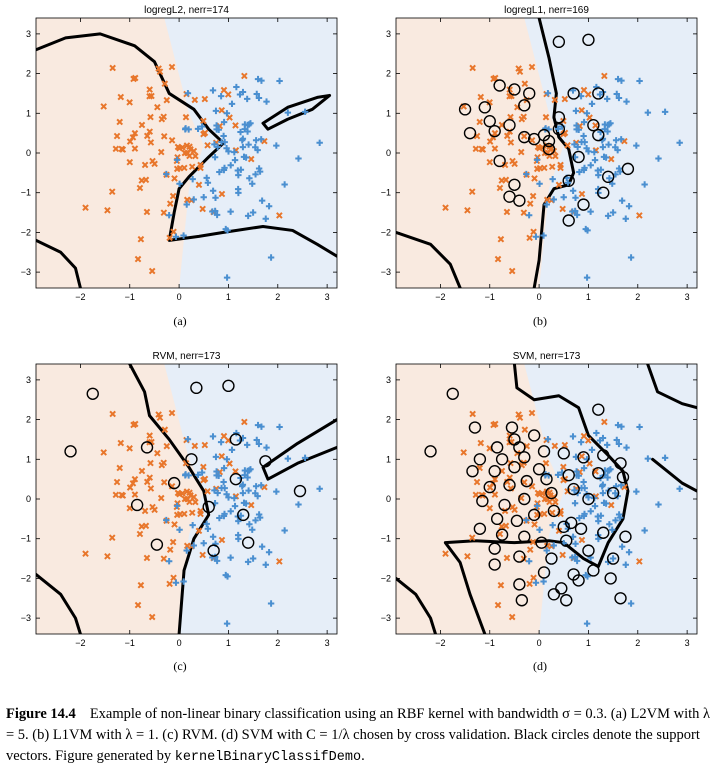  Describe the element at coordinates (41, 714) in the screenshot. I see `caption-label: Figure 14.4` at that location.